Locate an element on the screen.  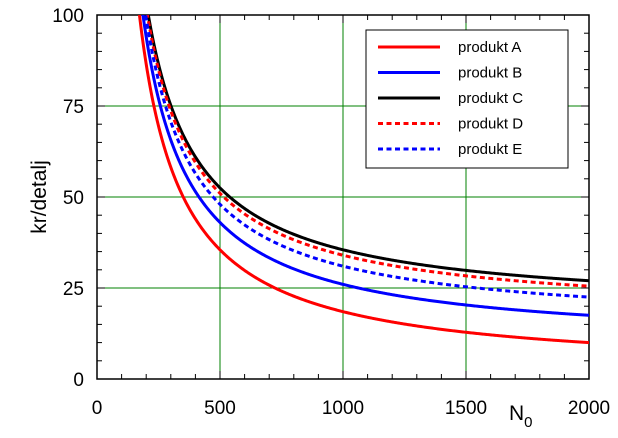
x-tick-label-1500: 1500 is located at coordinates (466, 408).